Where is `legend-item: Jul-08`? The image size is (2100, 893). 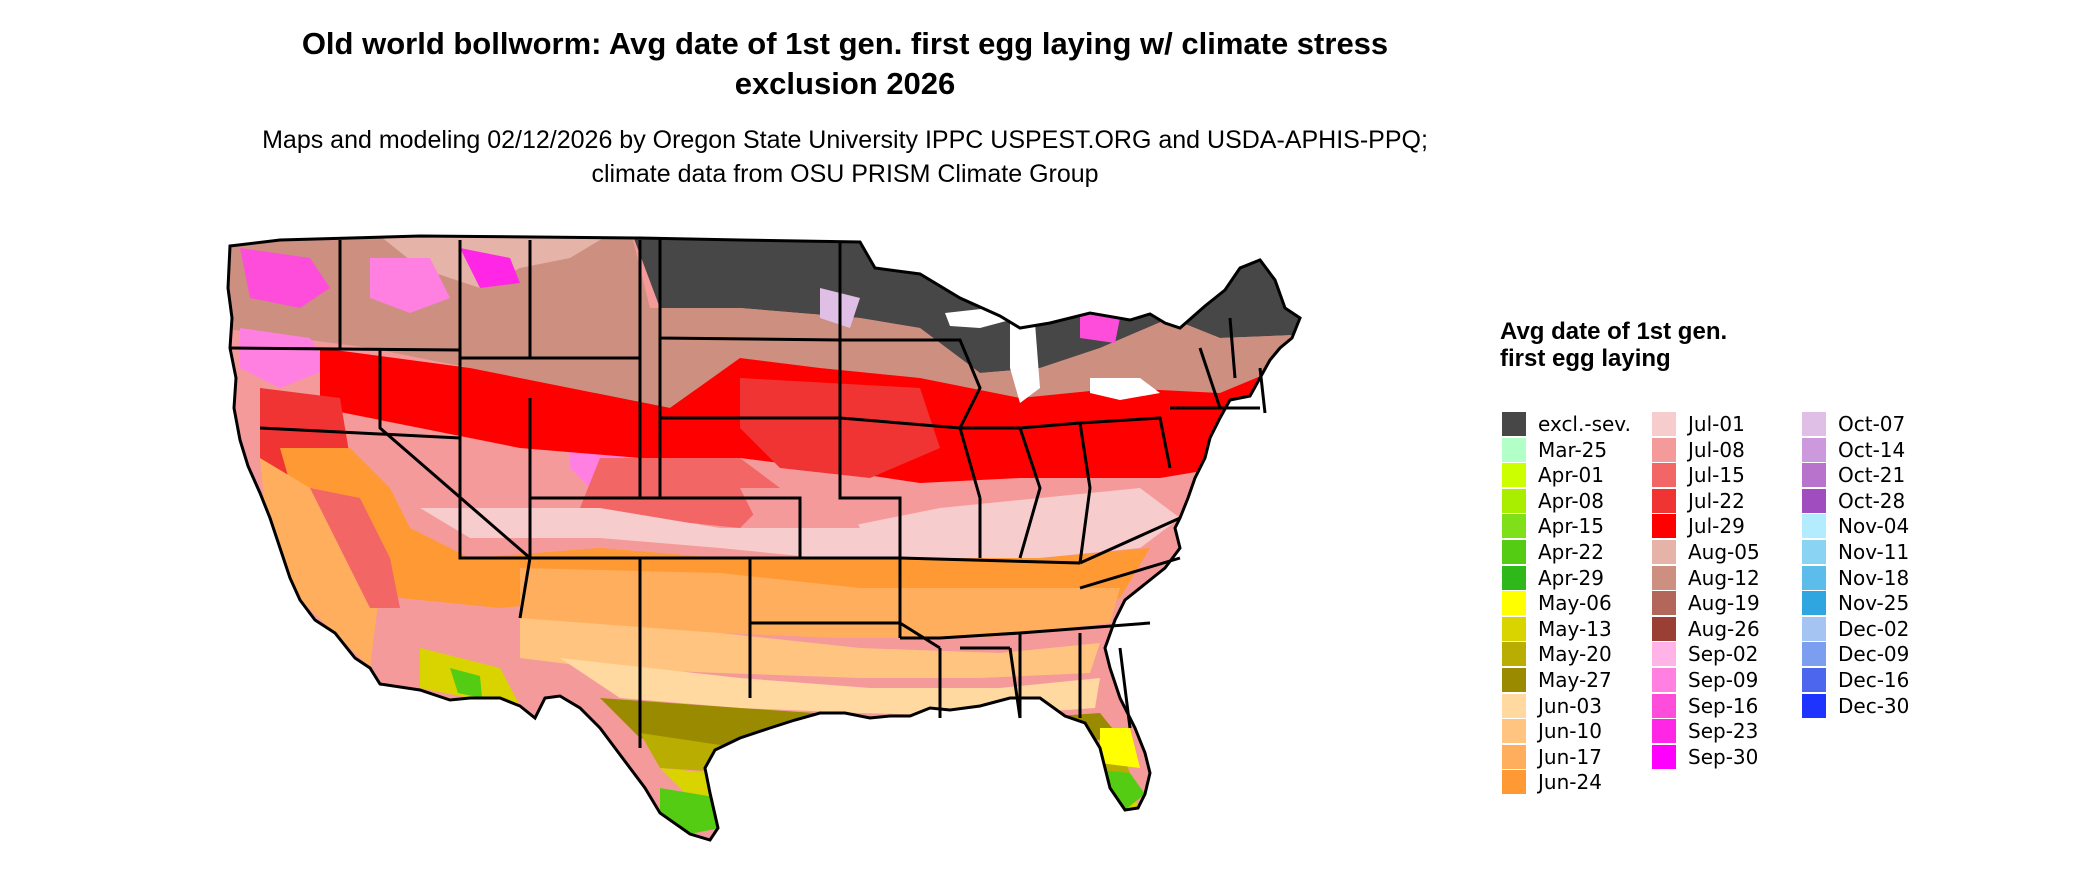
legend-item: Jul-08 is located at coordinates (1698, 449).